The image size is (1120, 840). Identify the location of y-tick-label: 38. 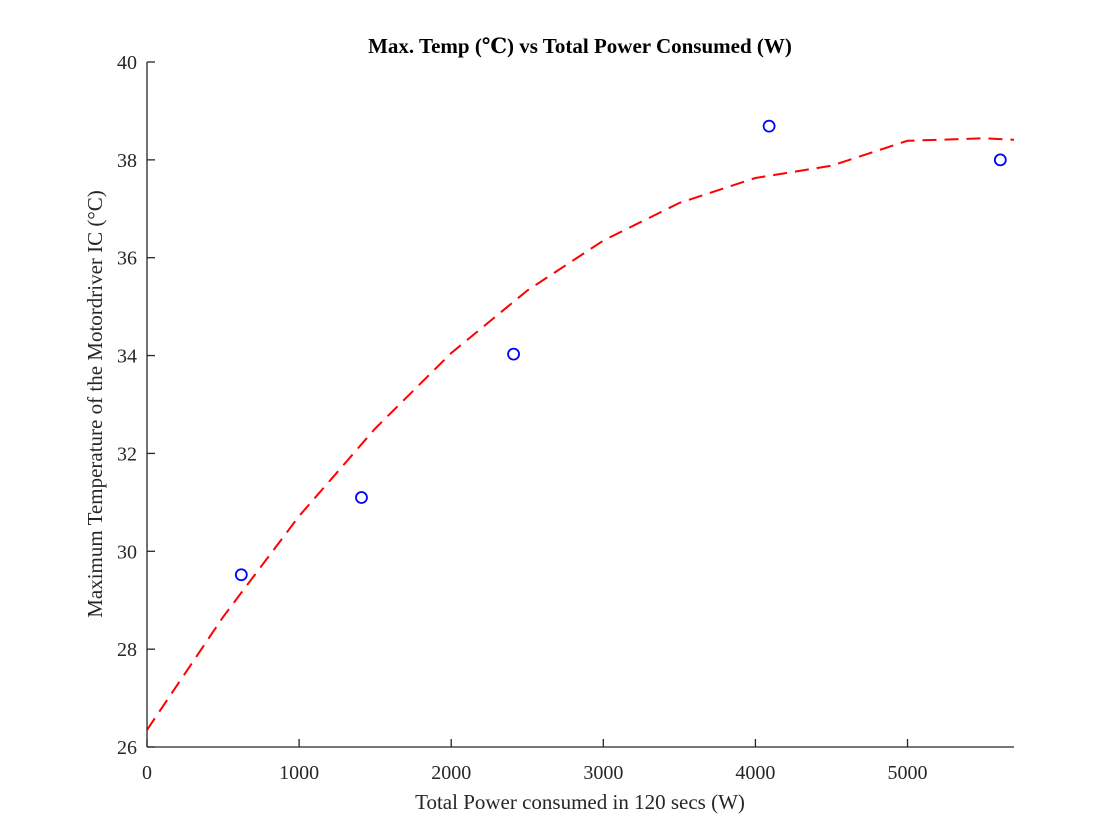
(127, 161).